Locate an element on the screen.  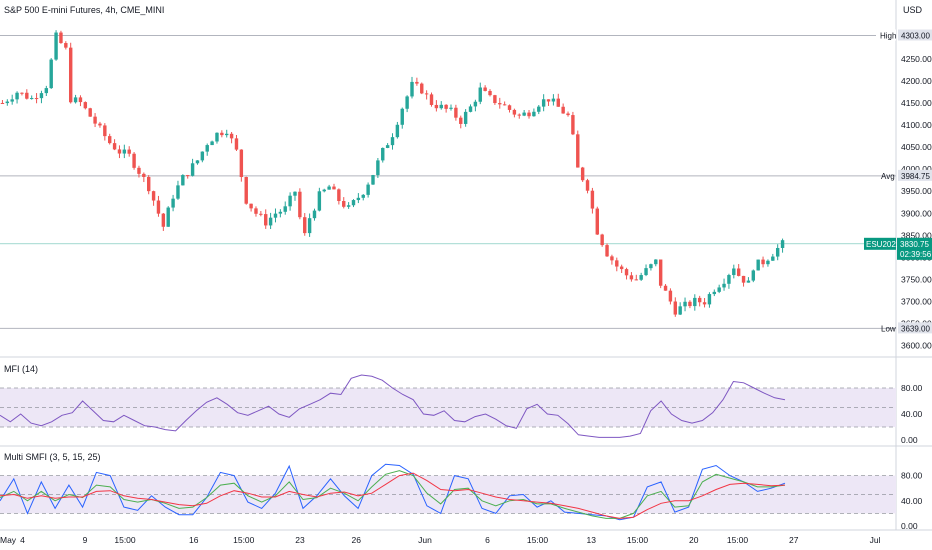
price-tick-label: 3950.00 is located at coordinates (916, 191).